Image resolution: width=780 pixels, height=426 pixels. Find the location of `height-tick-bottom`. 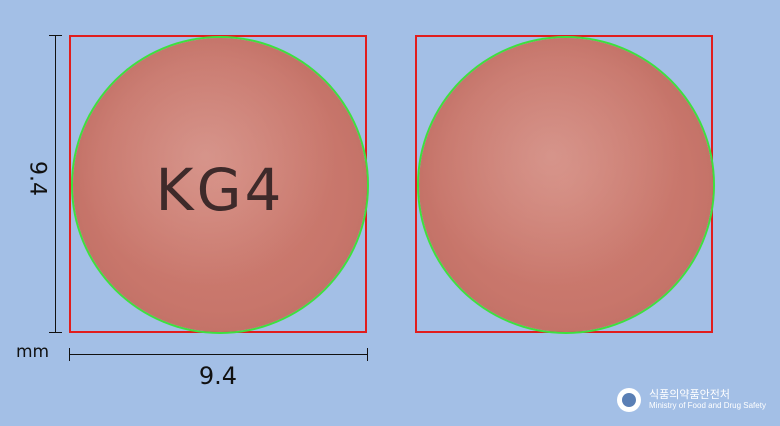

height-tick-bottom is located at coordinates (55, 332).